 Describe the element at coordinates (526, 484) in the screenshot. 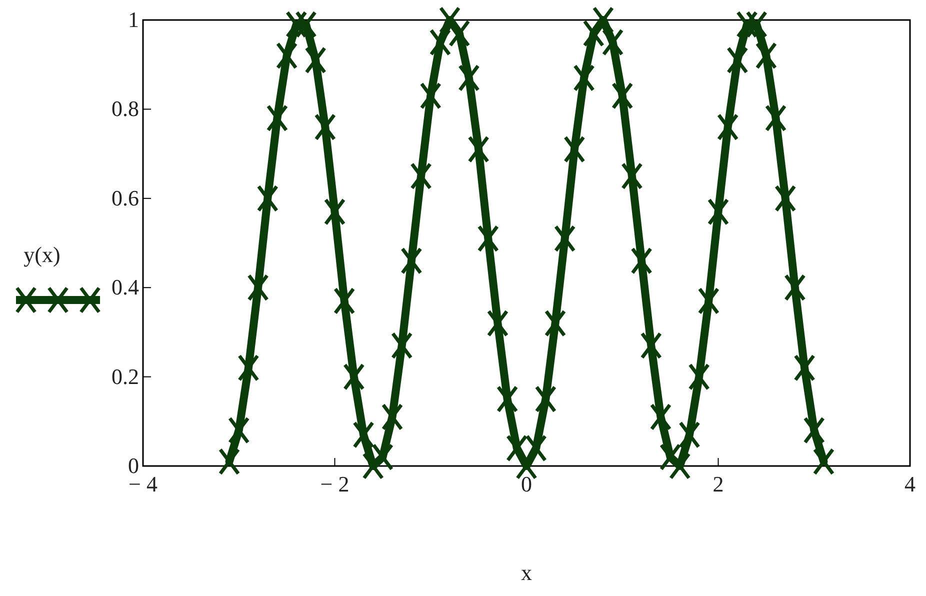

I see `x-tick-label: 0` at that location.